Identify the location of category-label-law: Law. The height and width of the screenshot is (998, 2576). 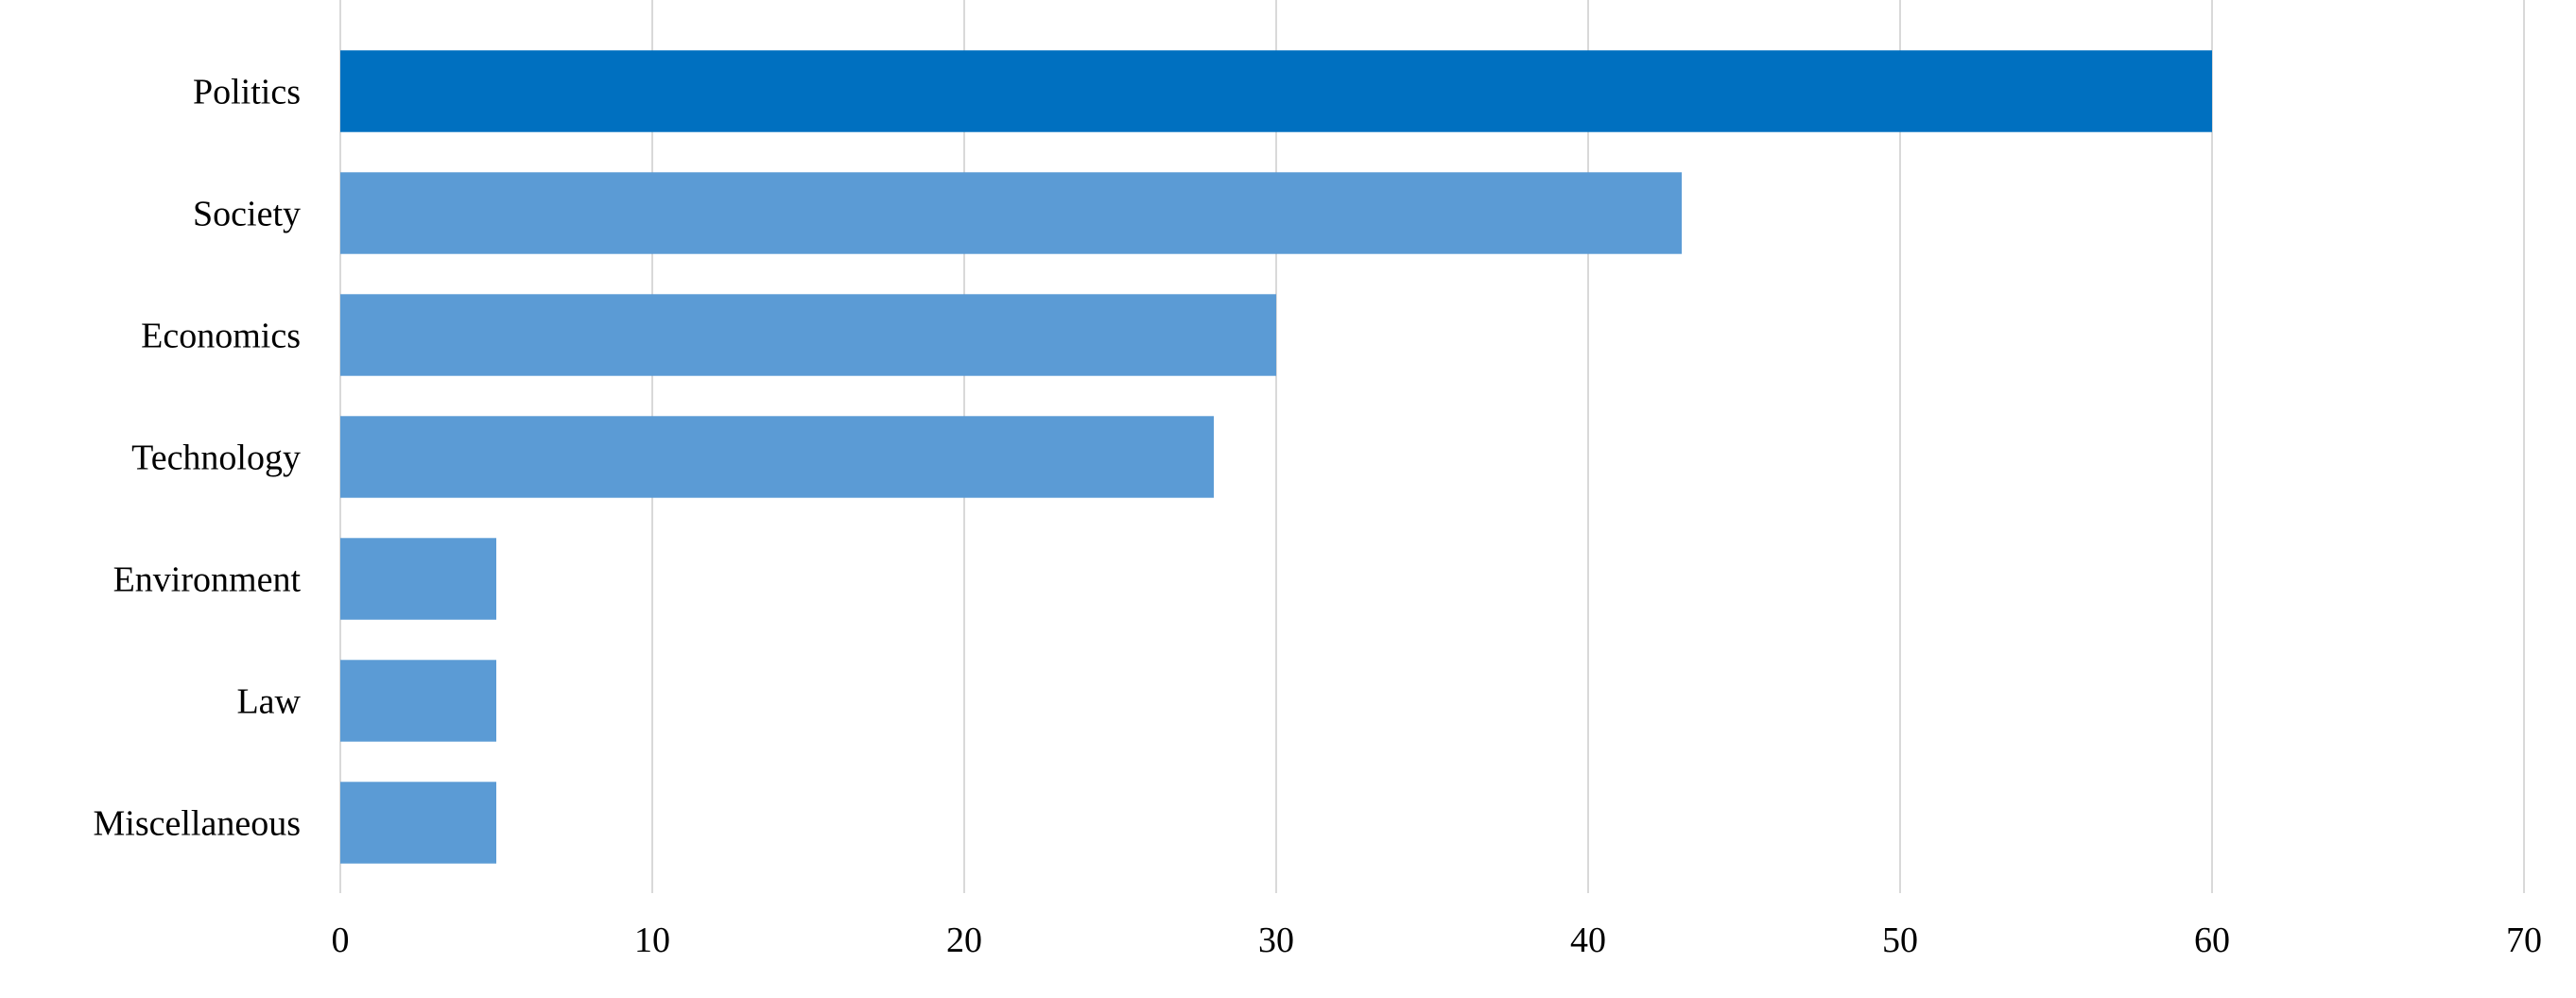
(268, 702).